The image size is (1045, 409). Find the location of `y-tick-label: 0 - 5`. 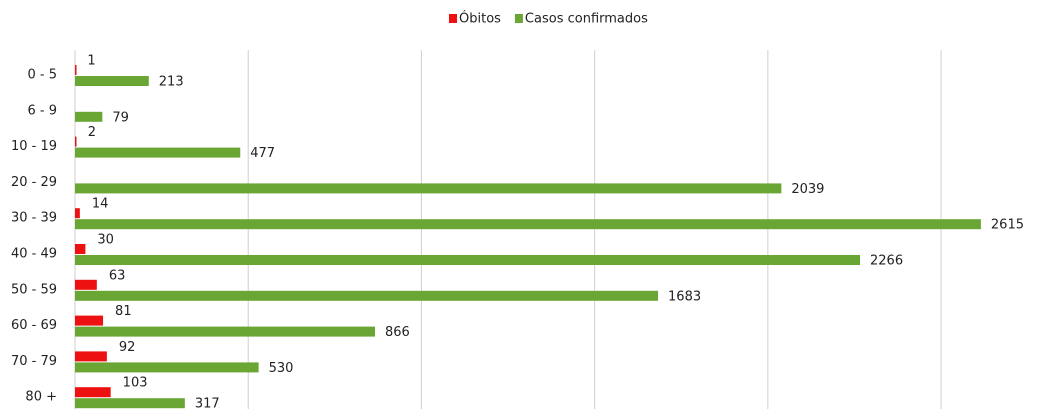

y-tick-label: 0 - 5 is located at coordinates (43, 75).